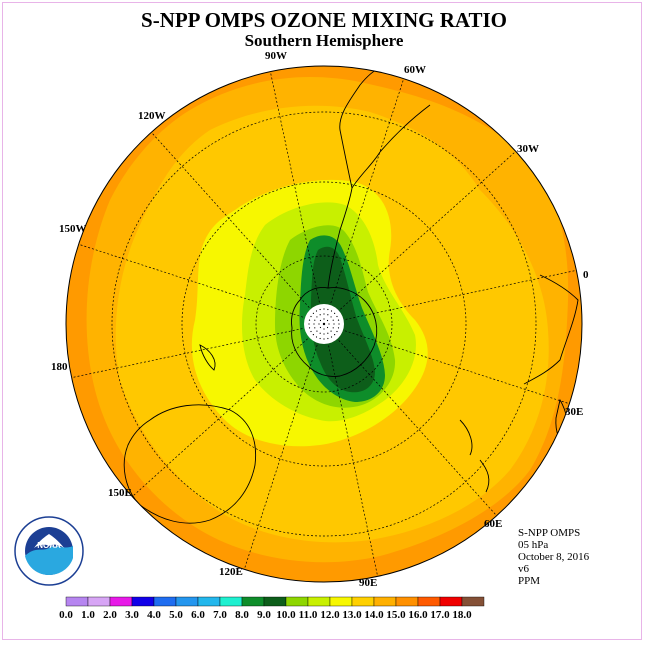  Describe the element at coordinates (308, 615) in the screenshot. I see `colorbar-tick-label: 11.0` at that location.